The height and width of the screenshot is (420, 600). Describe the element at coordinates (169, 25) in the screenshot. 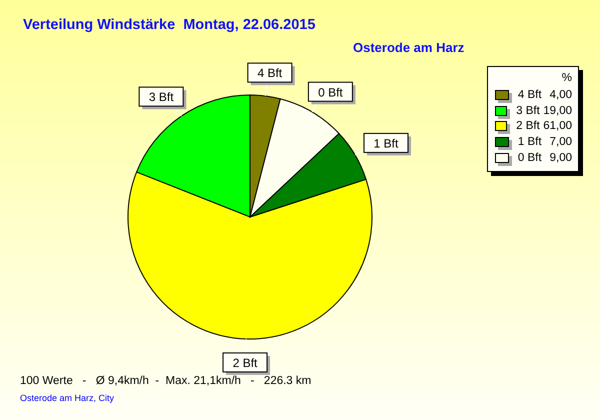

I see `chart-title: Verteilung Windstärke Montag, 22.06.2015` at that location.